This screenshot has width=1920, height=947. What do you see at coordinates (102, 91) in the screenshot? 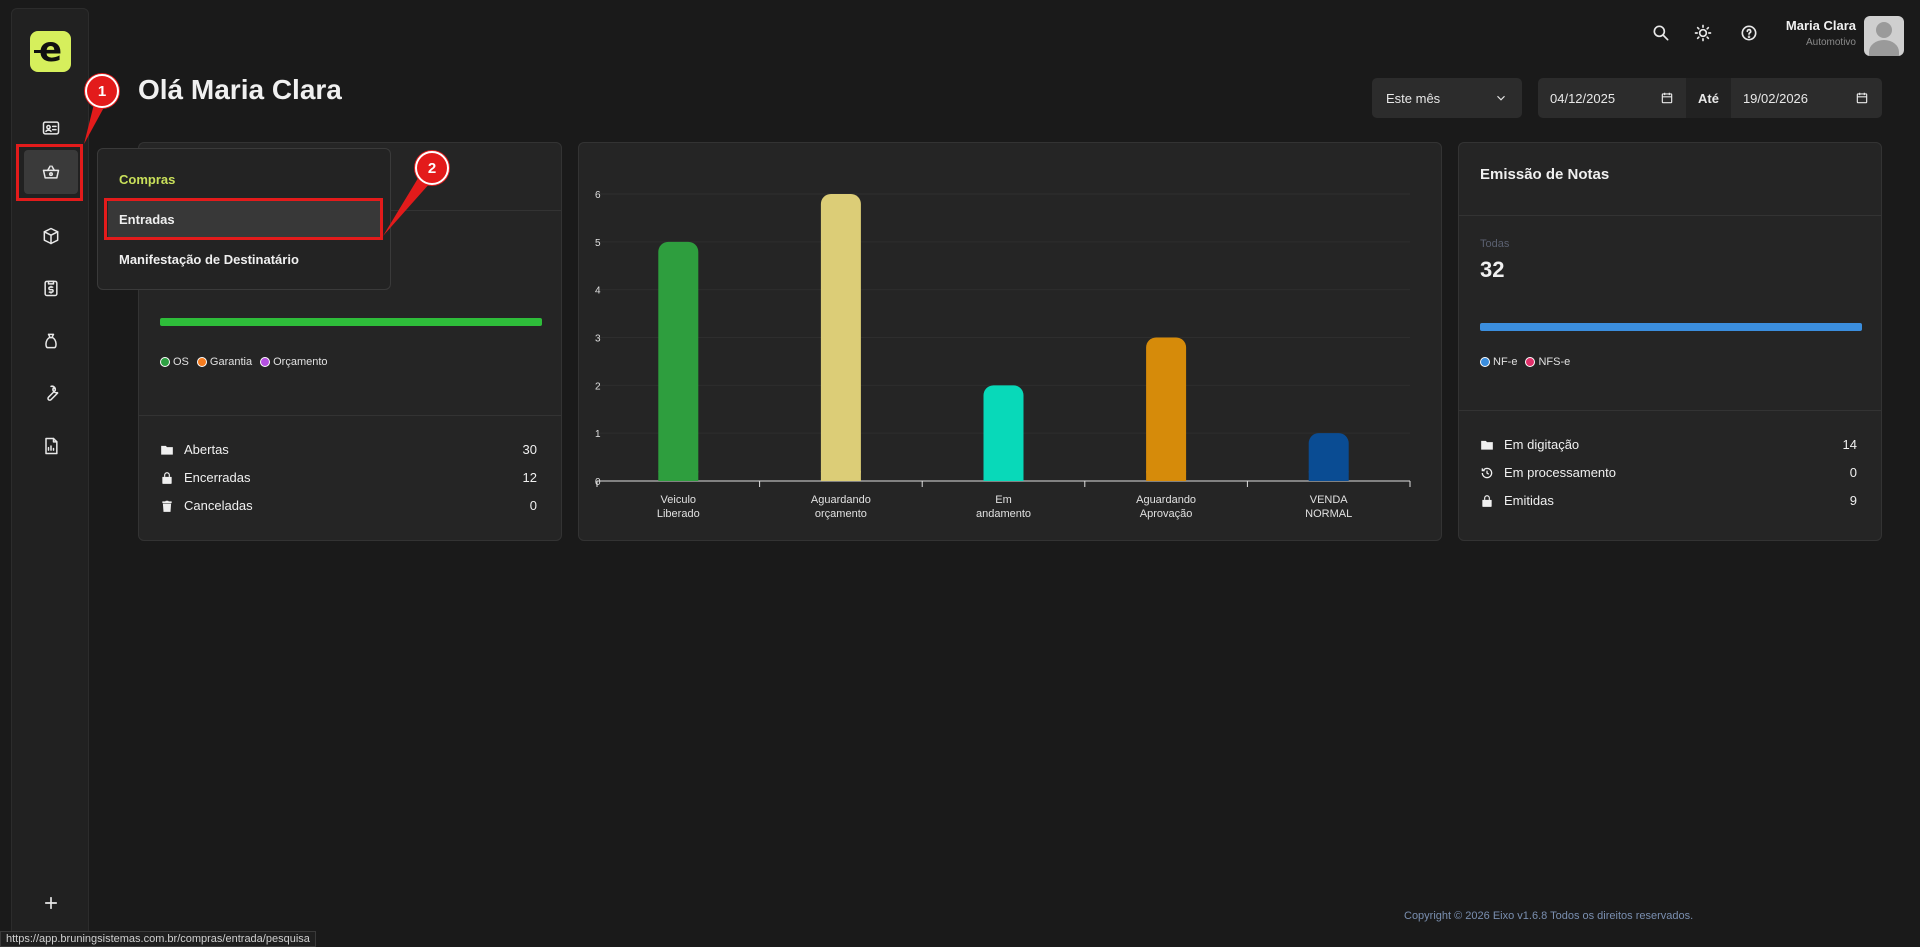
I see `annotation-badge-1: 1` at bounding box center [102, 91].